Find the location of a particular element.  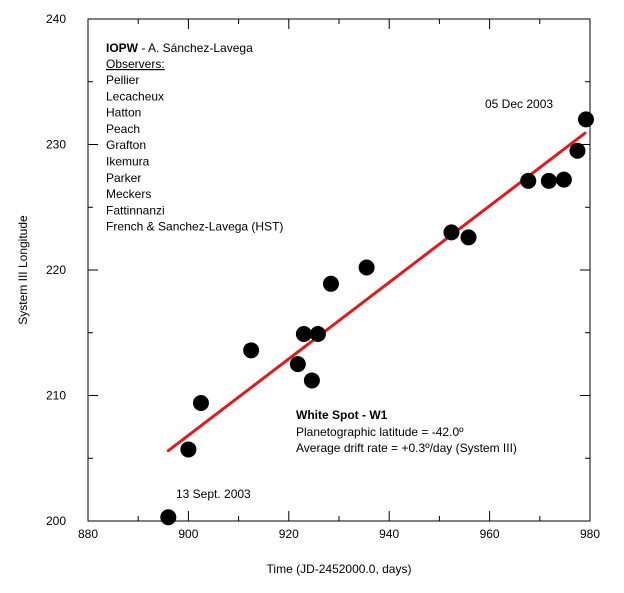

observer-name: Lecacheux is located at coordinates (135, 96).